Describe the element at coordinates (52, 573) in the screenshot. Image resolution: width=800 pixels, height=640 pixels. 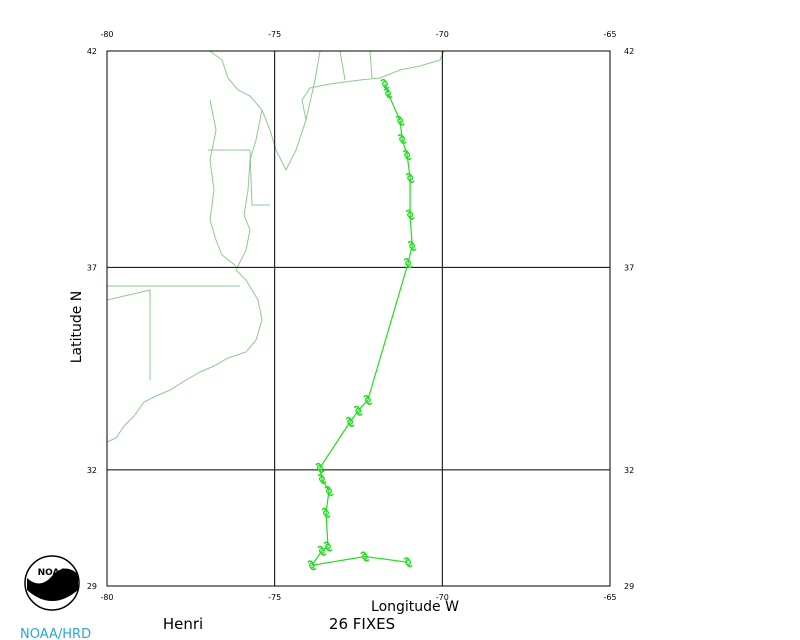
I see `logo-text: NOAA` at that location.